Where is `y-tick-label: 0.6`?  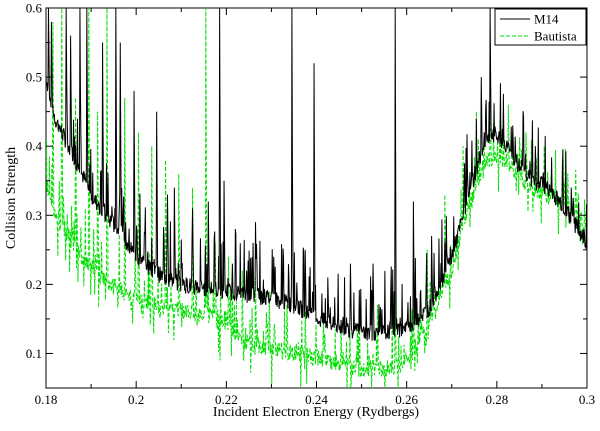 y-tick-label: 0.6 is located at coordinates (34, 8).